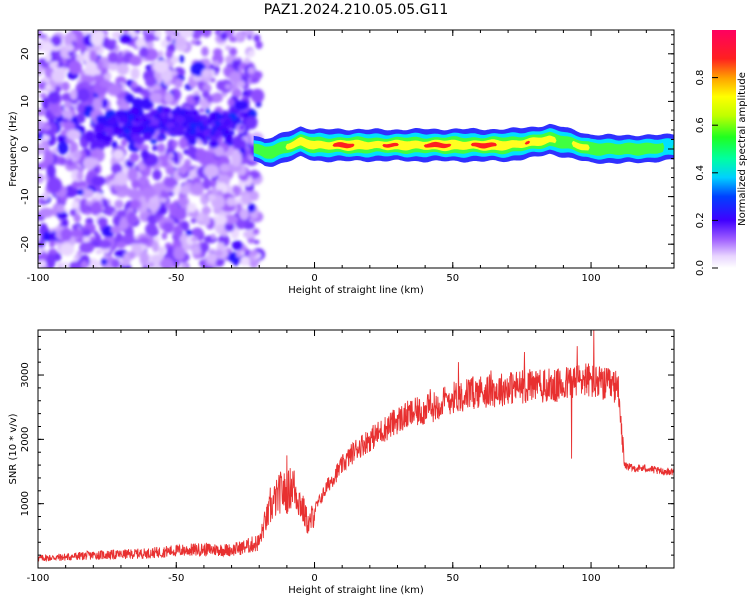 The height and width of the screenshot is (600, 750). I want to click on colorbar-ticks: 0.0 0.2 0.4 0.6 0.8, so click(706, 173).